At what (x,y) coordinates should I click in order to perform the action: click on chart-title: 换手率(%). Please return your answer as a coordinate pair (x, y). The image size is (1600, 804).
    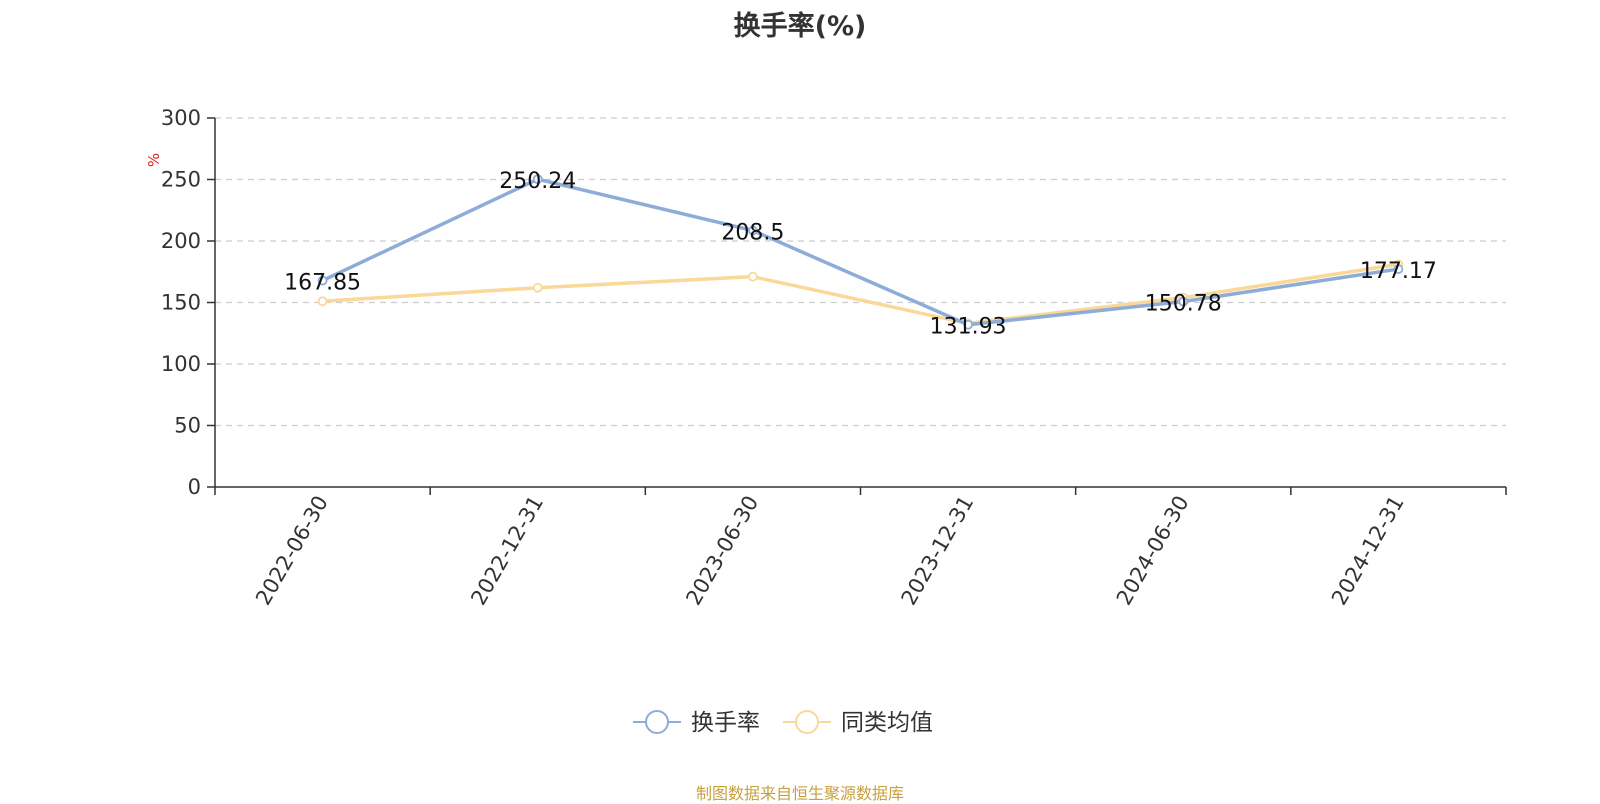
    Looking at the image, I should click on (800, 26).